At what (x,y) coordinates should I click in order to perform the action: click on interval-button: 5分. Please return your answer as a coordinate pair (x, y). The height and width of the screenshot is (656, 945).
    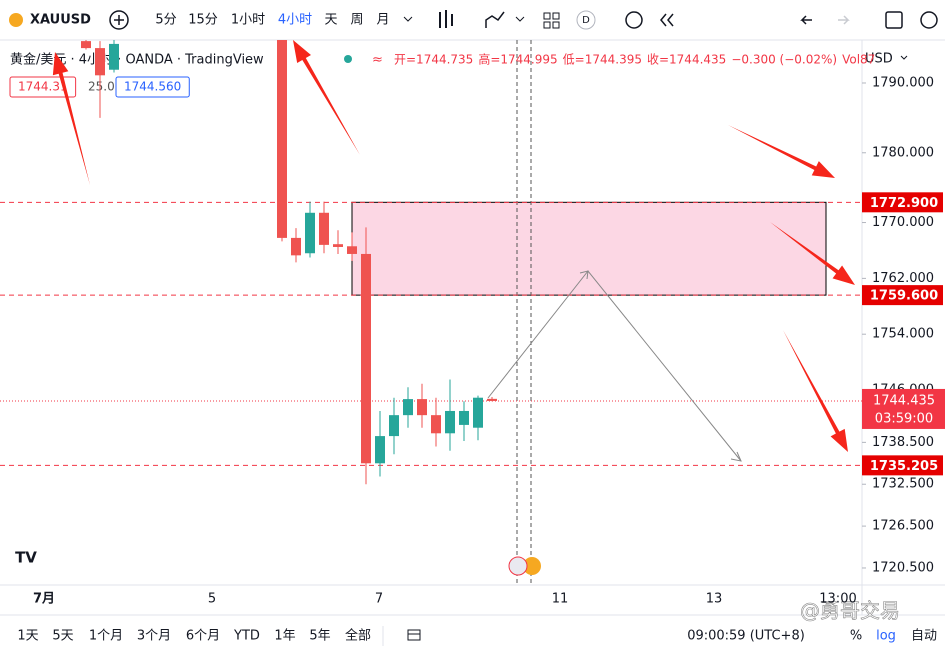
    Looking at the image, I should click on (165, 20).